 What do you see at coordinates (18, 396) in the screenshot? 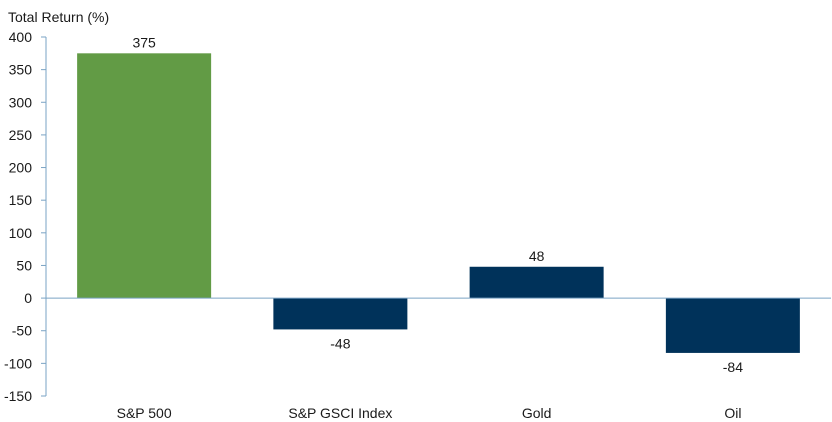
I see `y-tick-label: -150` at bounding box center [18, 396].